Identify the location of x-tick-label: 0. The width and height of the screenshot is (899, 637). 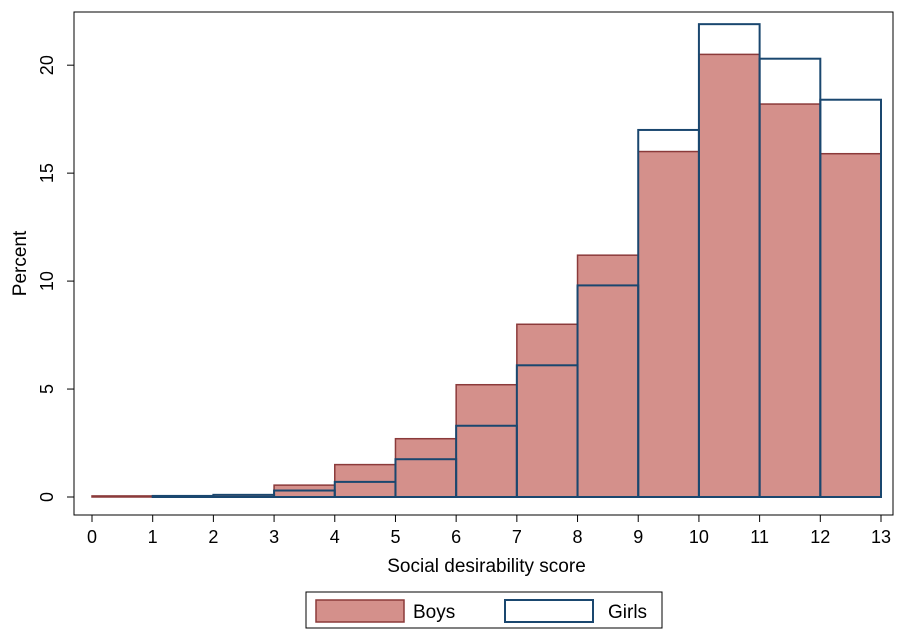
(92, 537).